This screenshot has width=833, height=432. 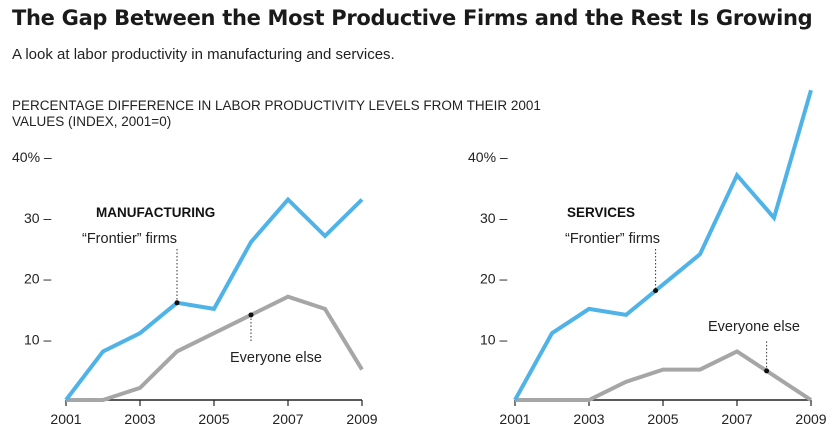 I want to click on panel-title: SERVICES, so click(x=601, y=212).